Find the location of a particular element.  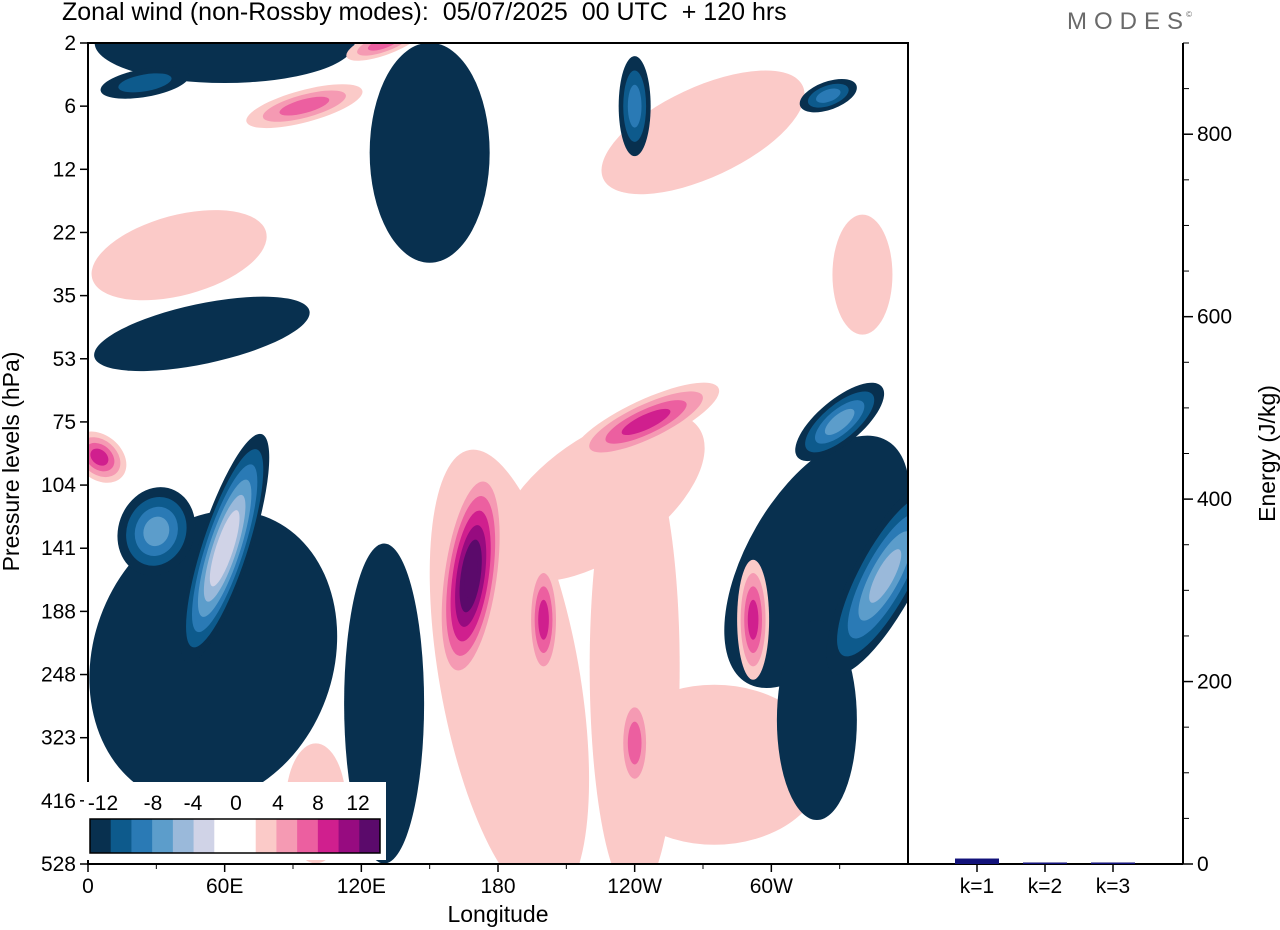

x-axis-ticks: 0 60E 120E 180 120W 60W is located at coordinates (461, 881).